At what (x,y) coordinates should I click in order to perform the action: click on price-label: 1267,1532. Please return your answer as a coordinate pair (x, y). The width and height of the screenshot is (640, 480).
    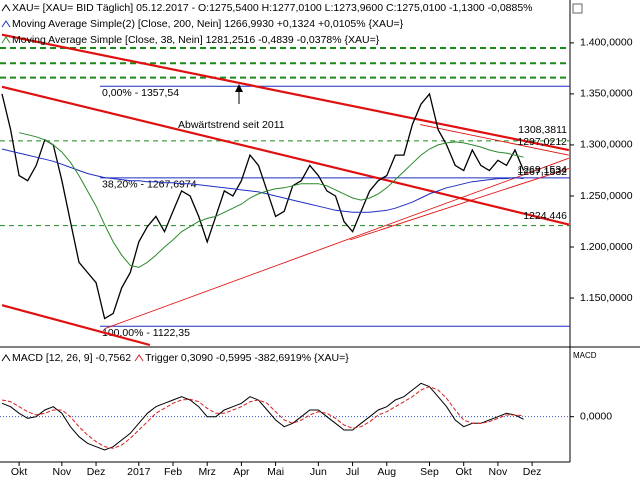
    Looking at the image, I should click on (542, 172).